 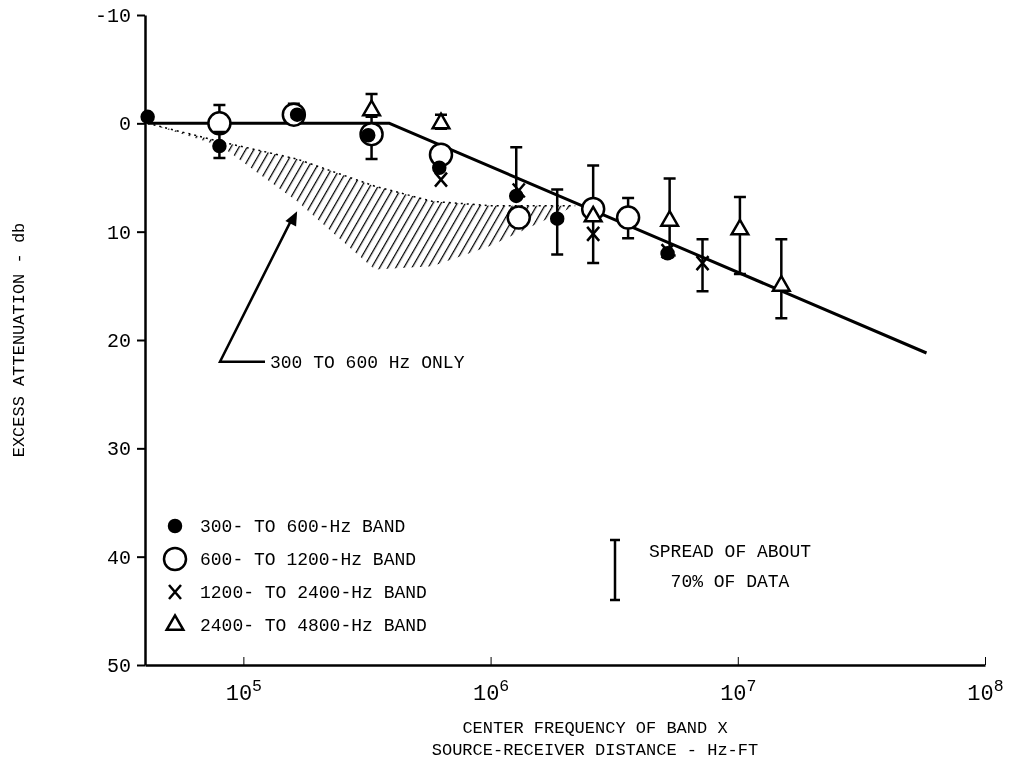 I want to click on x-axis-title: CENTER FREQUENCY OF BAND X SOURCE-RECEIVER DISTANCE - Hz-FT, so click(x=595, y=739).